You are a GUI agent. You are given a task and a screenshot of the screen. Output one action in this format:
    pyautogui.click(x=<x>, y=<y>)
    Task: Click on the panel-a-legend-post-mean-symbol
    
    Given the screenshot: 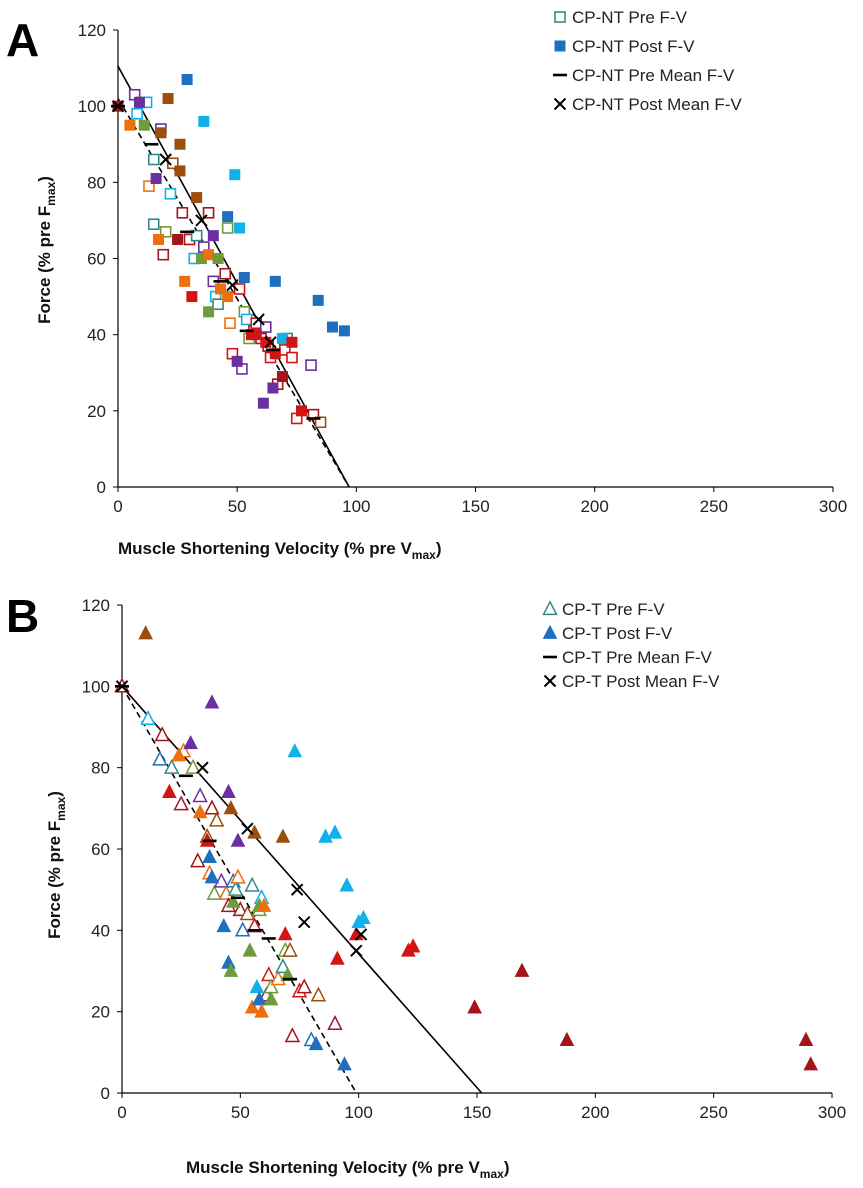 What is the action you would take?
    pyautogui.click(x=560, y=104)
    